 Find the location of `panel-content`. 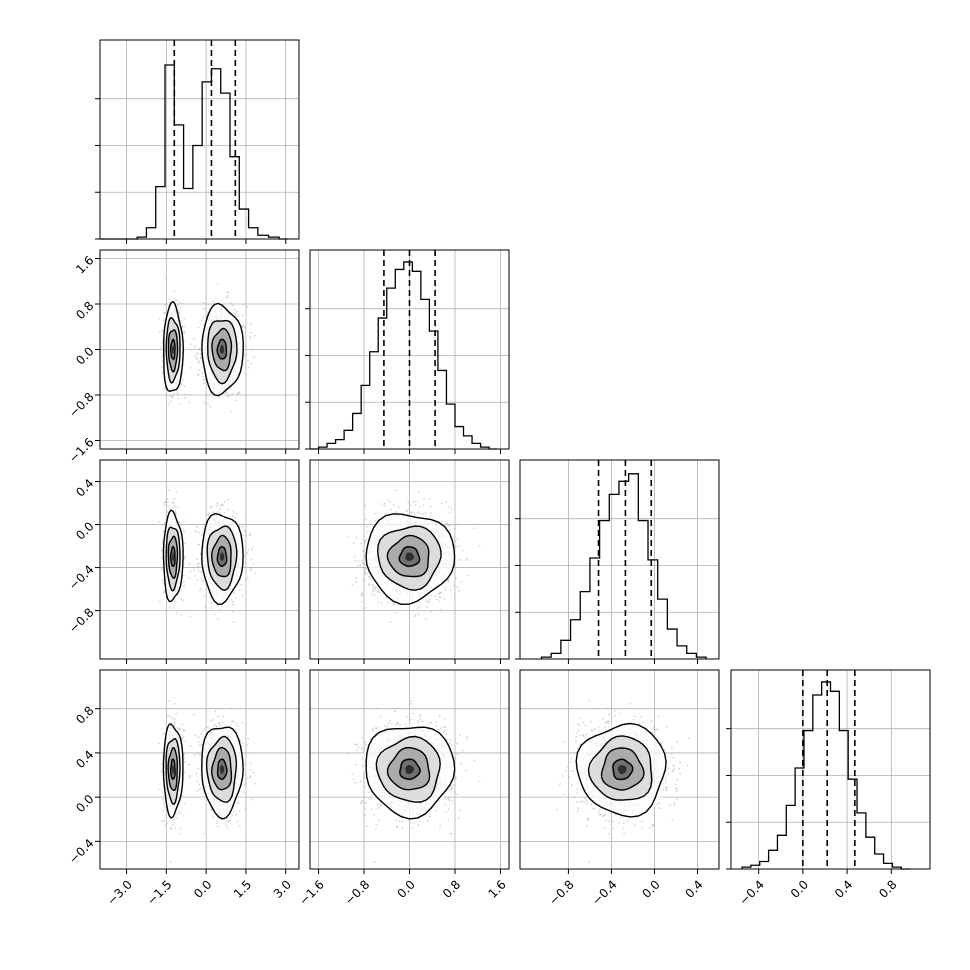

panel-content is located at coordinates (207, 782).